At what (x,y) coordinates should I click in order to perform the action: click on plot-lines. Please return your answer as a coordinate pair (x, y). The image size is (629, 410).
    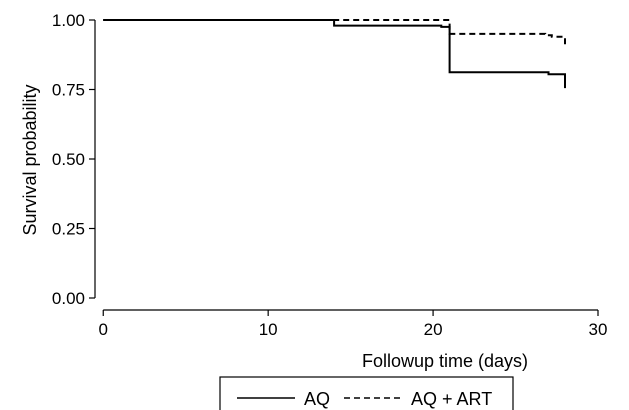
    Looking at the image, I should click on (334, 54).